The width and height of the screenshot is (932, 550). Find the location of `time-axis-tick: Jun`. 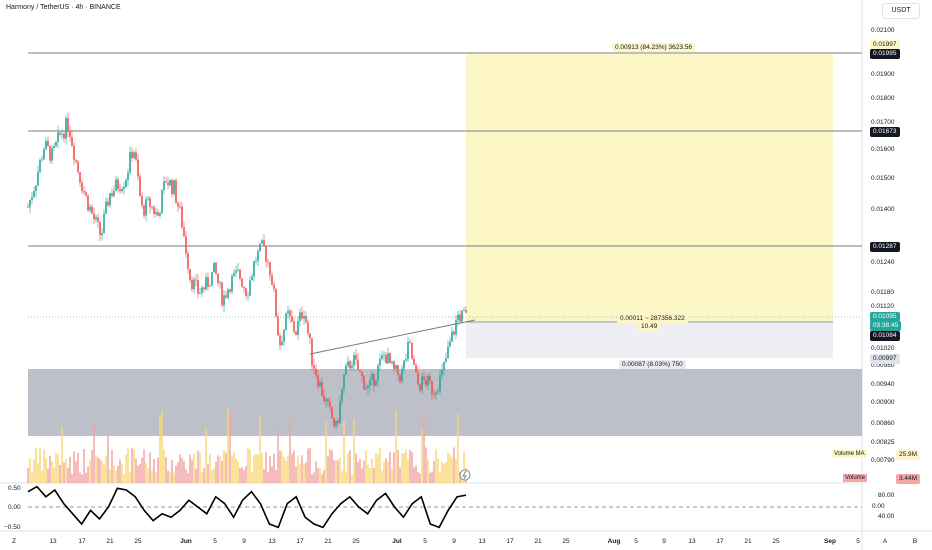

time-axis-tick: Jun is located at coordinates (186, 541).